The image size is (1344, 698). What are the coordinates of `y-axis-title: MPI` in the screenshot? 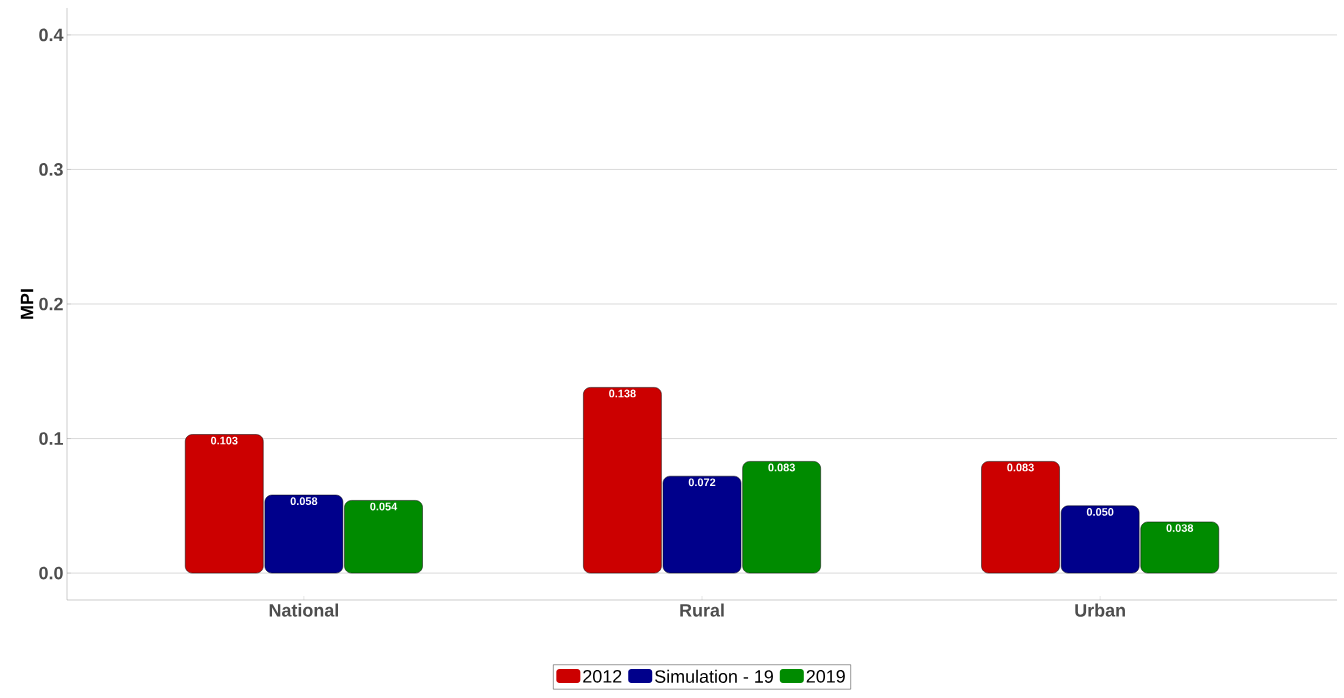 It's located at (27, 304).